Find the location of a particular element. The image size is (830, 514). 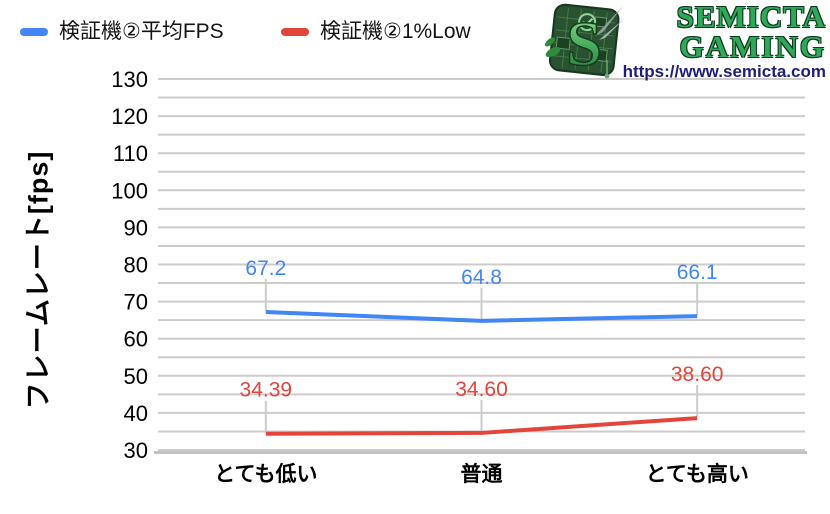

logo-semicta-text: SEMICTA is located at coordinates (751, 17).